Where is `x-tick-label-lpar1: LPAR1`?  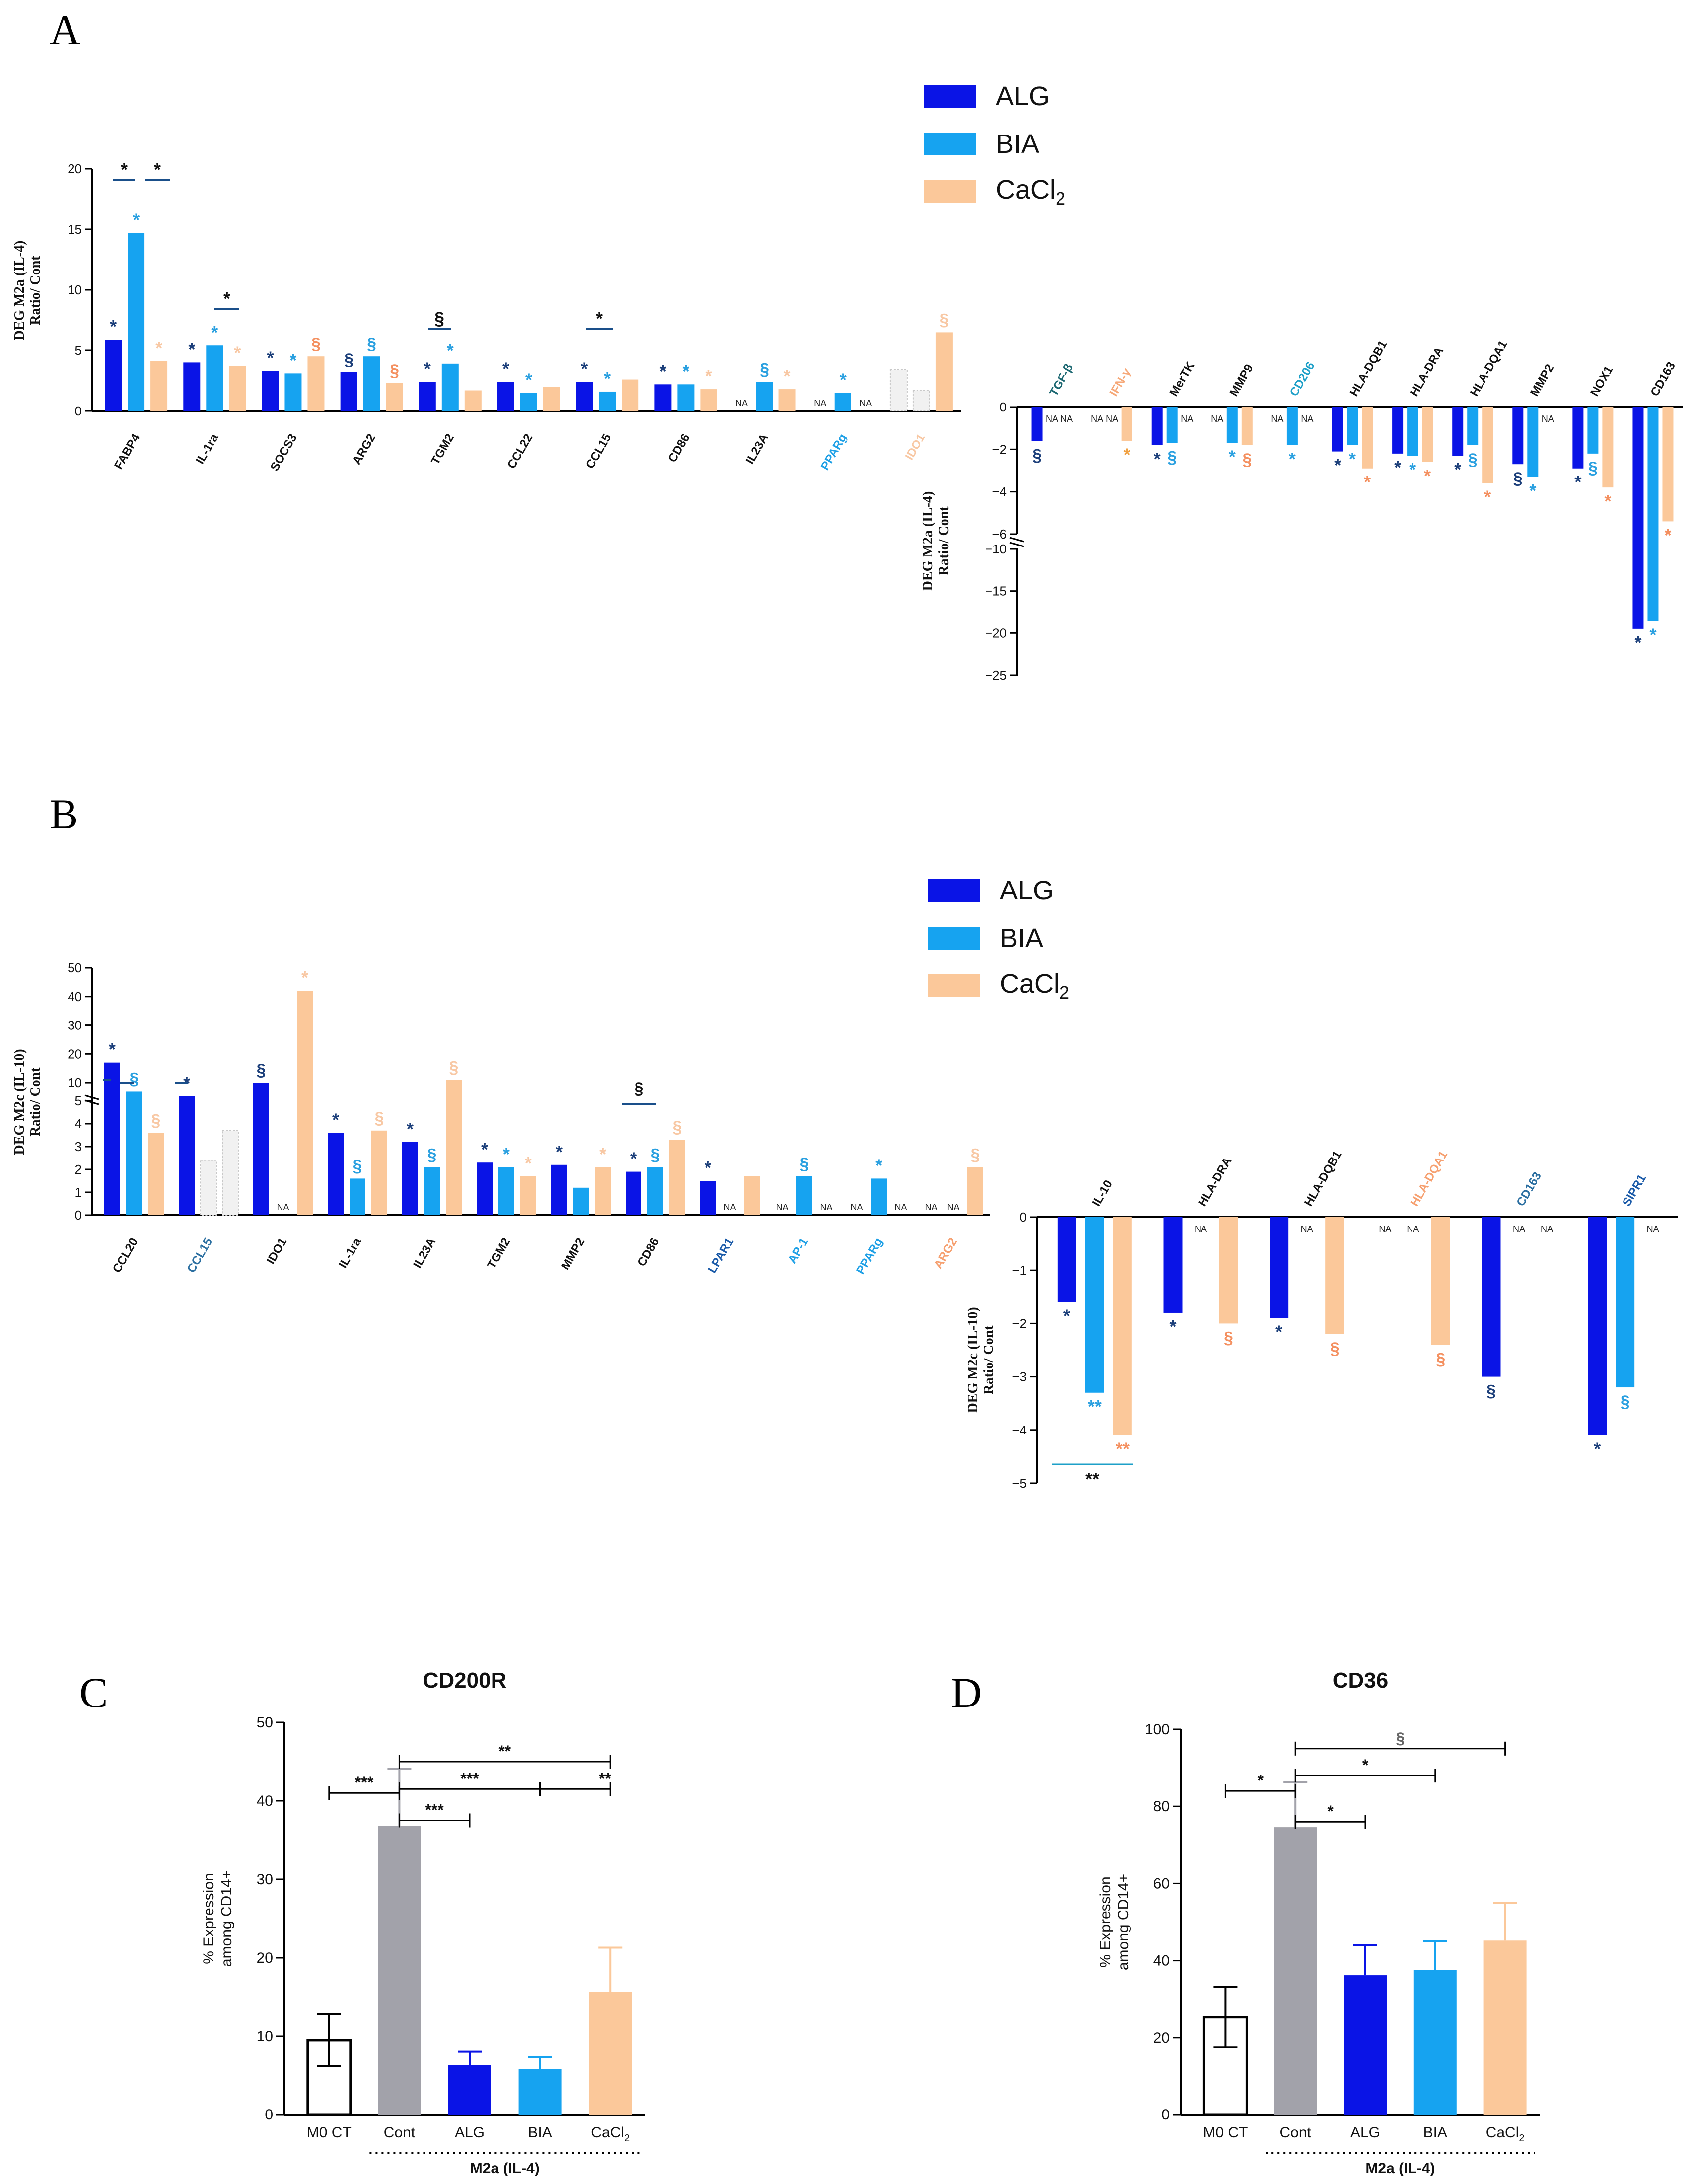 x-tick-label-lpar1: LPAR1 is located at coordinates (721, 1256).